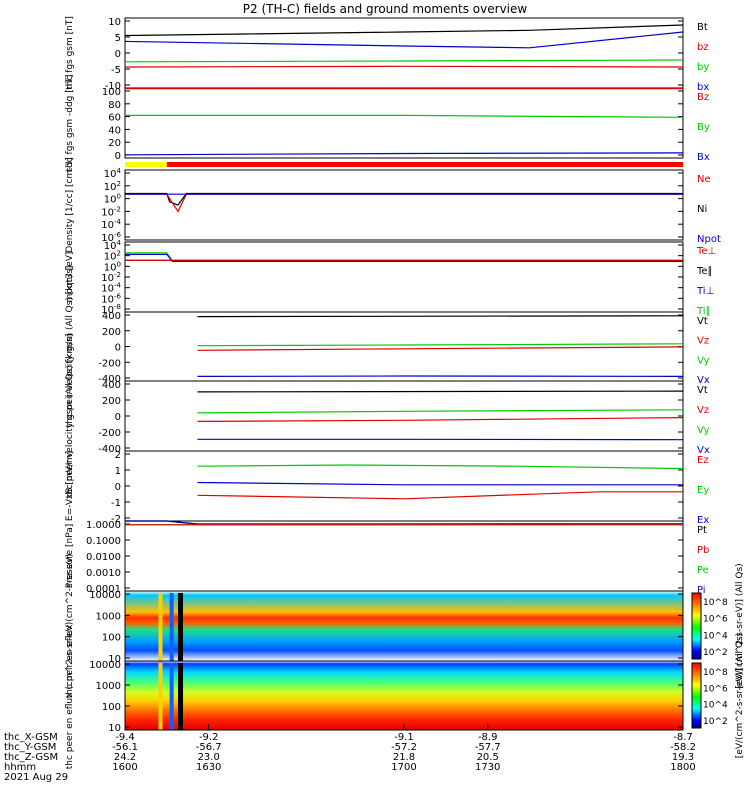  What do you see at coordinates (114, 105) in the screenshot?
I see `y-tick-label: 80` at bounding box center [114, 105].